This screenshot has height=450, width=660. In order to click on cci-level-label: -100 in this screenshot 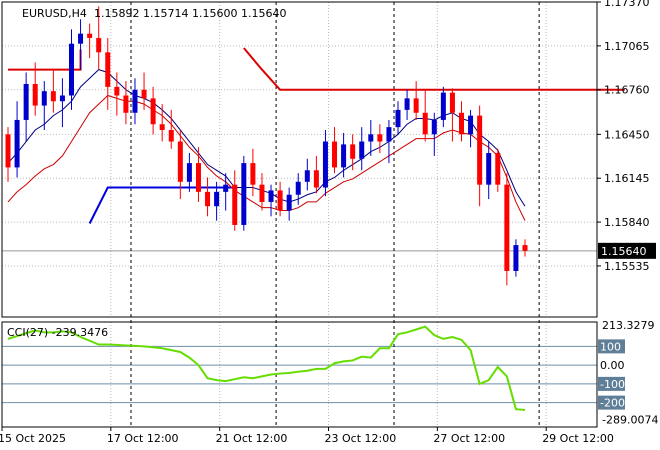, I will do `click(612, 384)`.